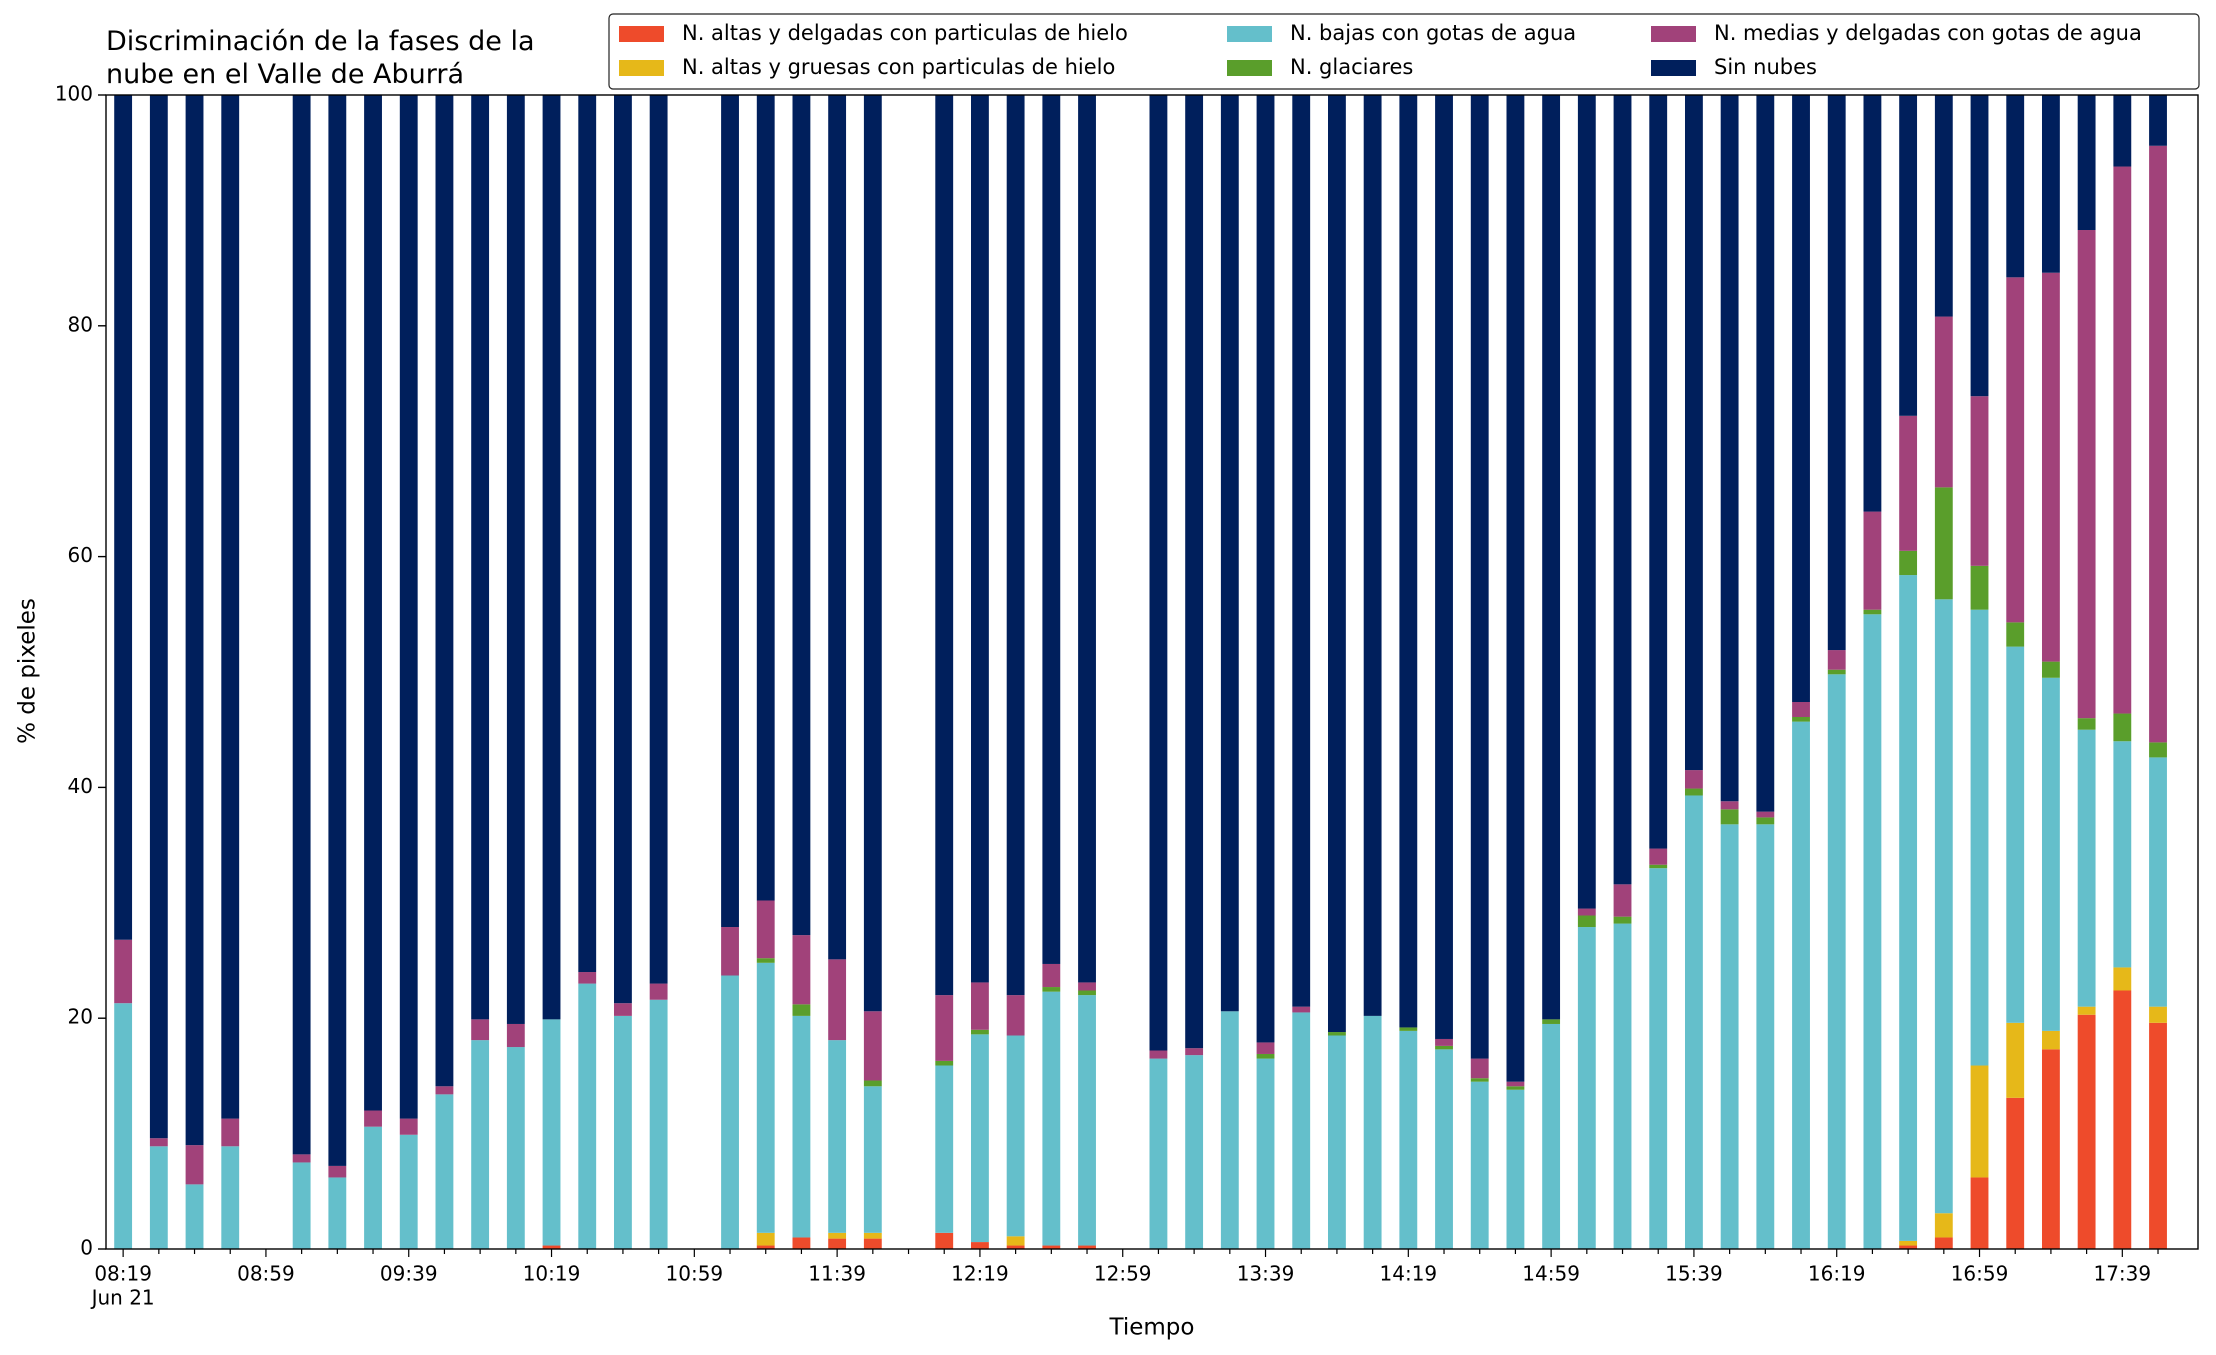  What do you see at coordinates (1123, 1274) in the screenshot?
I see `x-tick-label: 12:59` at bounding box center [1123, 1274].